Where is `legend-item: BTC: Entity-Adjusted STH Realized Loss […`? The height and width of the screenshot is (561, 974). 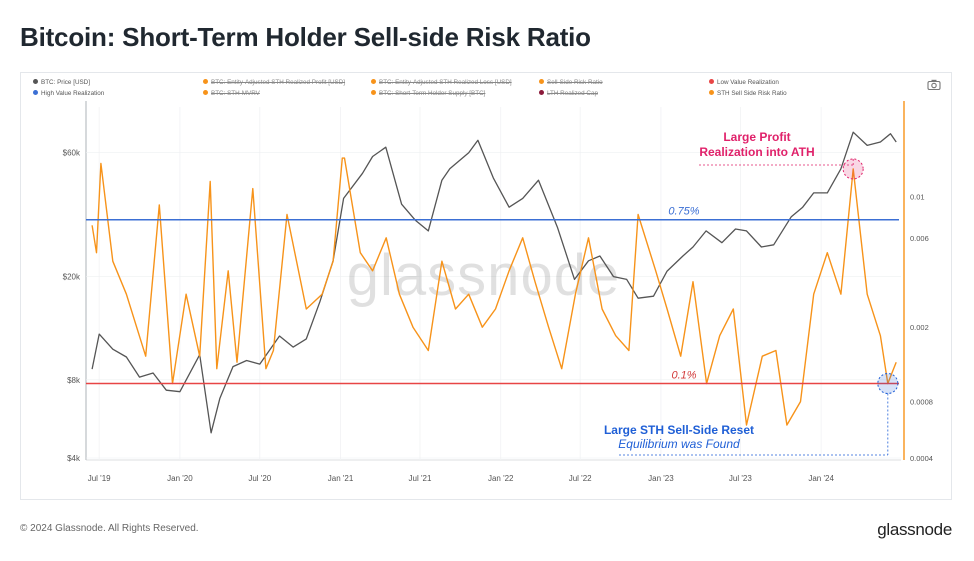 legend-item: BTC: Entity-Adjusted STH Realized Loss [… is located at coordinates (441, 82).